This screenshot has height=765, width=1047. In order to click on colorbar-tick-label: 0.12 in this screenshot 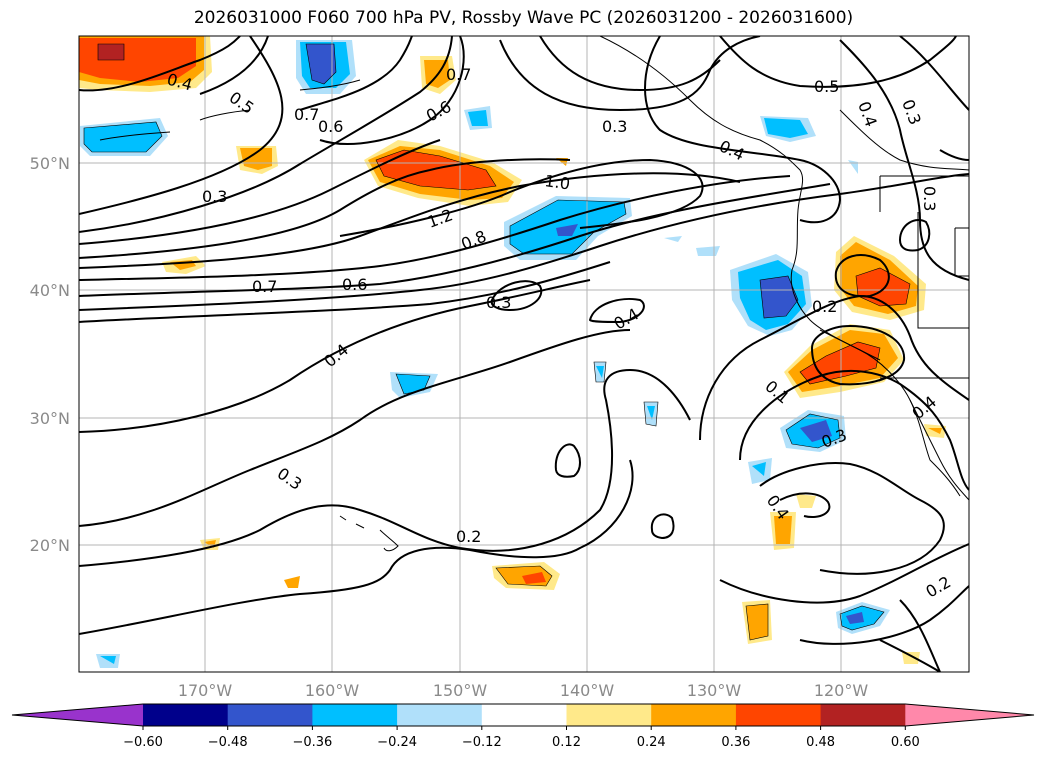, I will do `click(566, 742)`.